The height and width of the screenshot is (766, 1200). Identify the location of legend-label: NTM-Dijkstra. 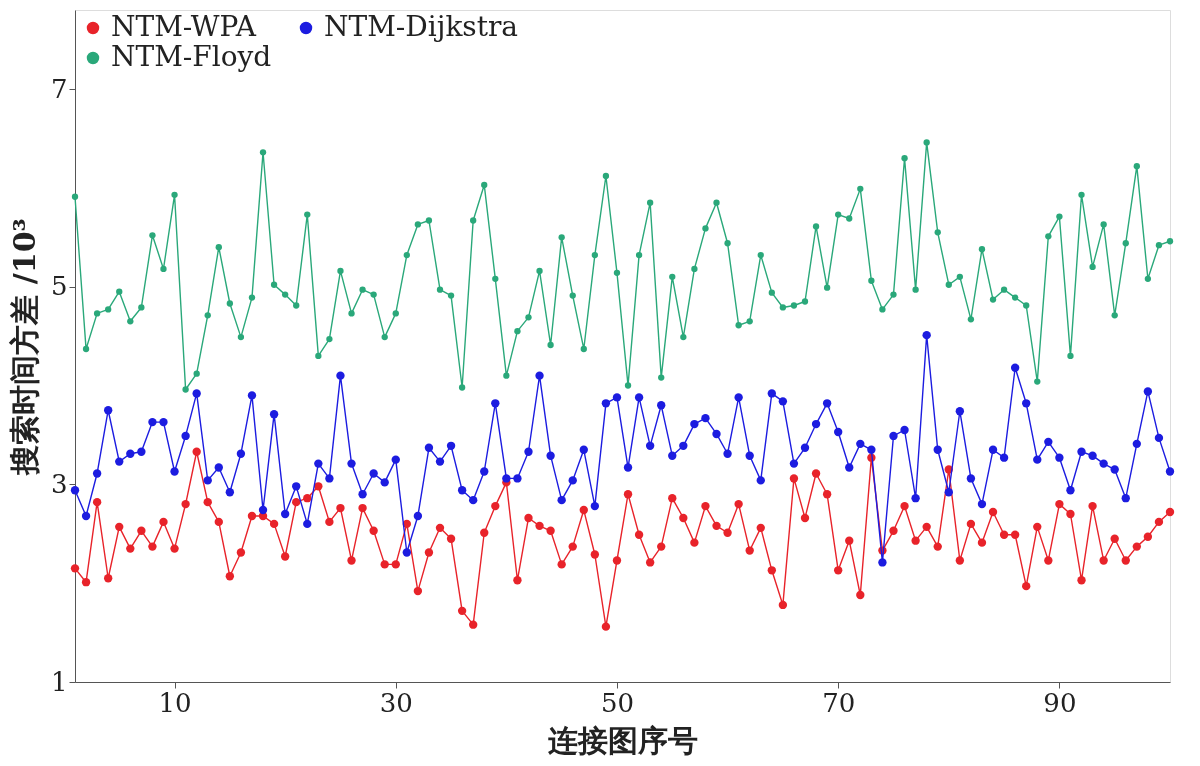
(421, 26).